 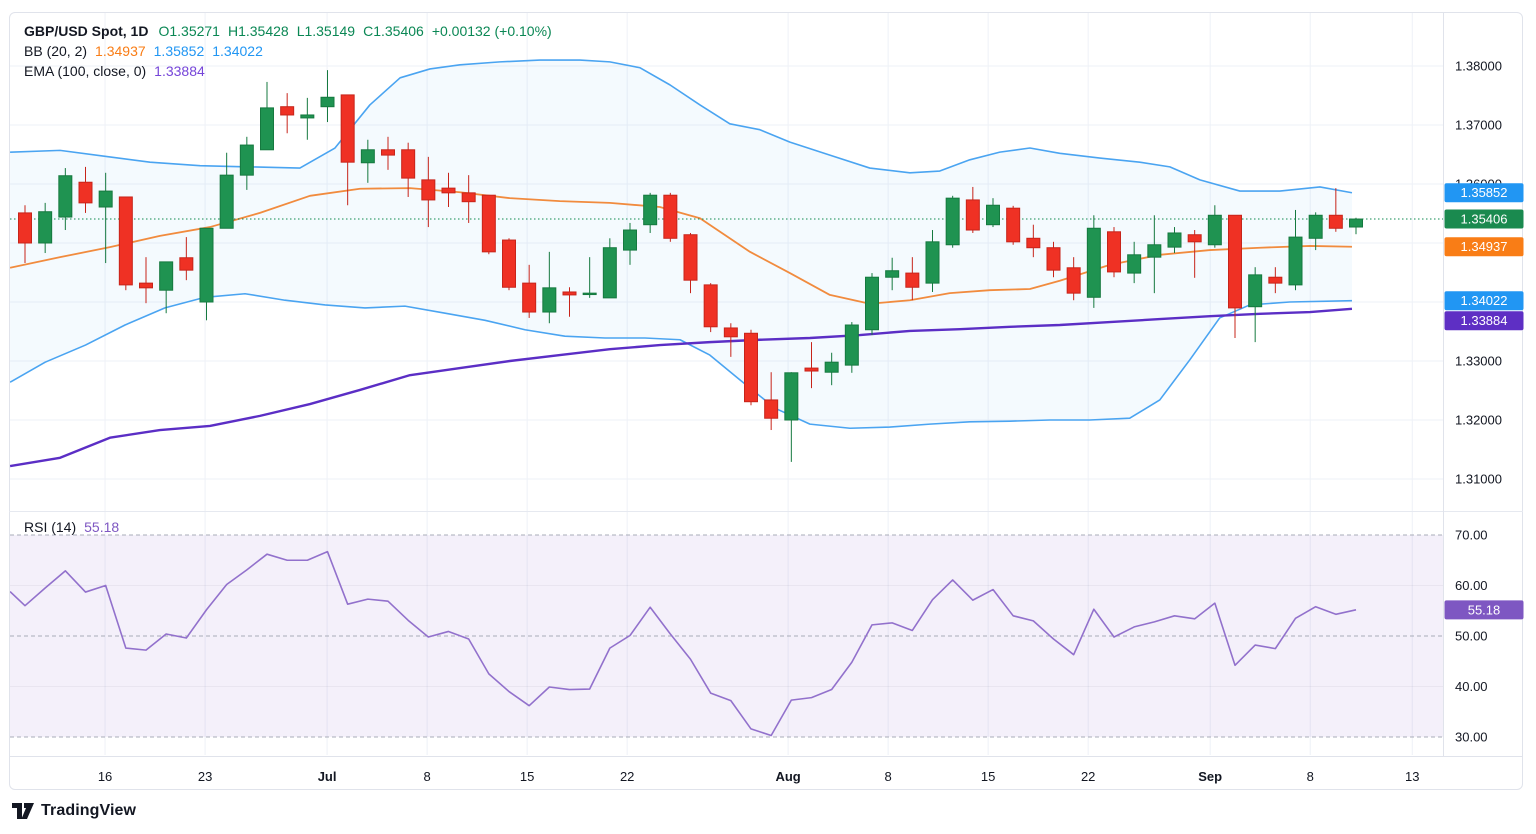 I want to click on ohlc-low: L1.35149, so click(x=326, y=31).